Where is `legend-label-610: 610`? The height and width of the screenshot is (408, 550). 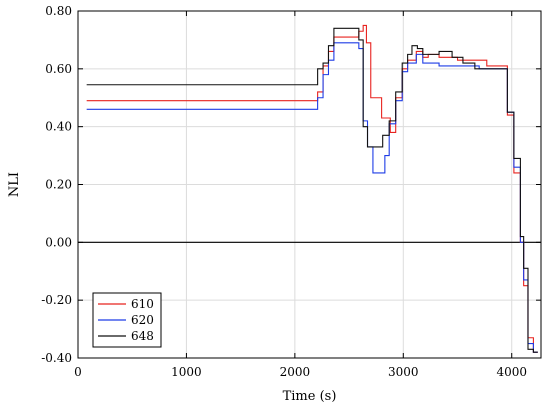 legend-label-610: 610 is located at coordinates (142, 304).